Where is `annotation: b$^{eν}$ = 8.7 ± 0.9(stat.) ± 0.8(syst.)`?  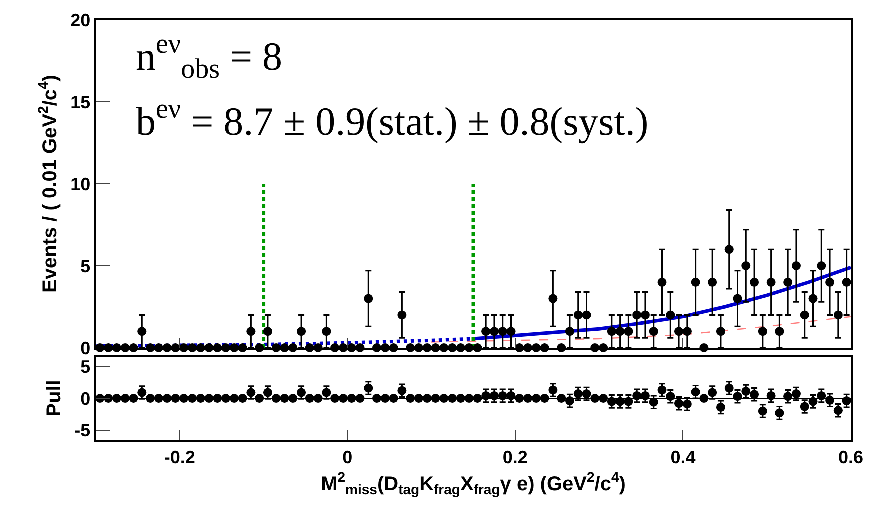 annotation: b$^{eν}$ = 8.7 ± 0.9(stat.) ± 0.8(syst.) is located at coordinates (392, 119).